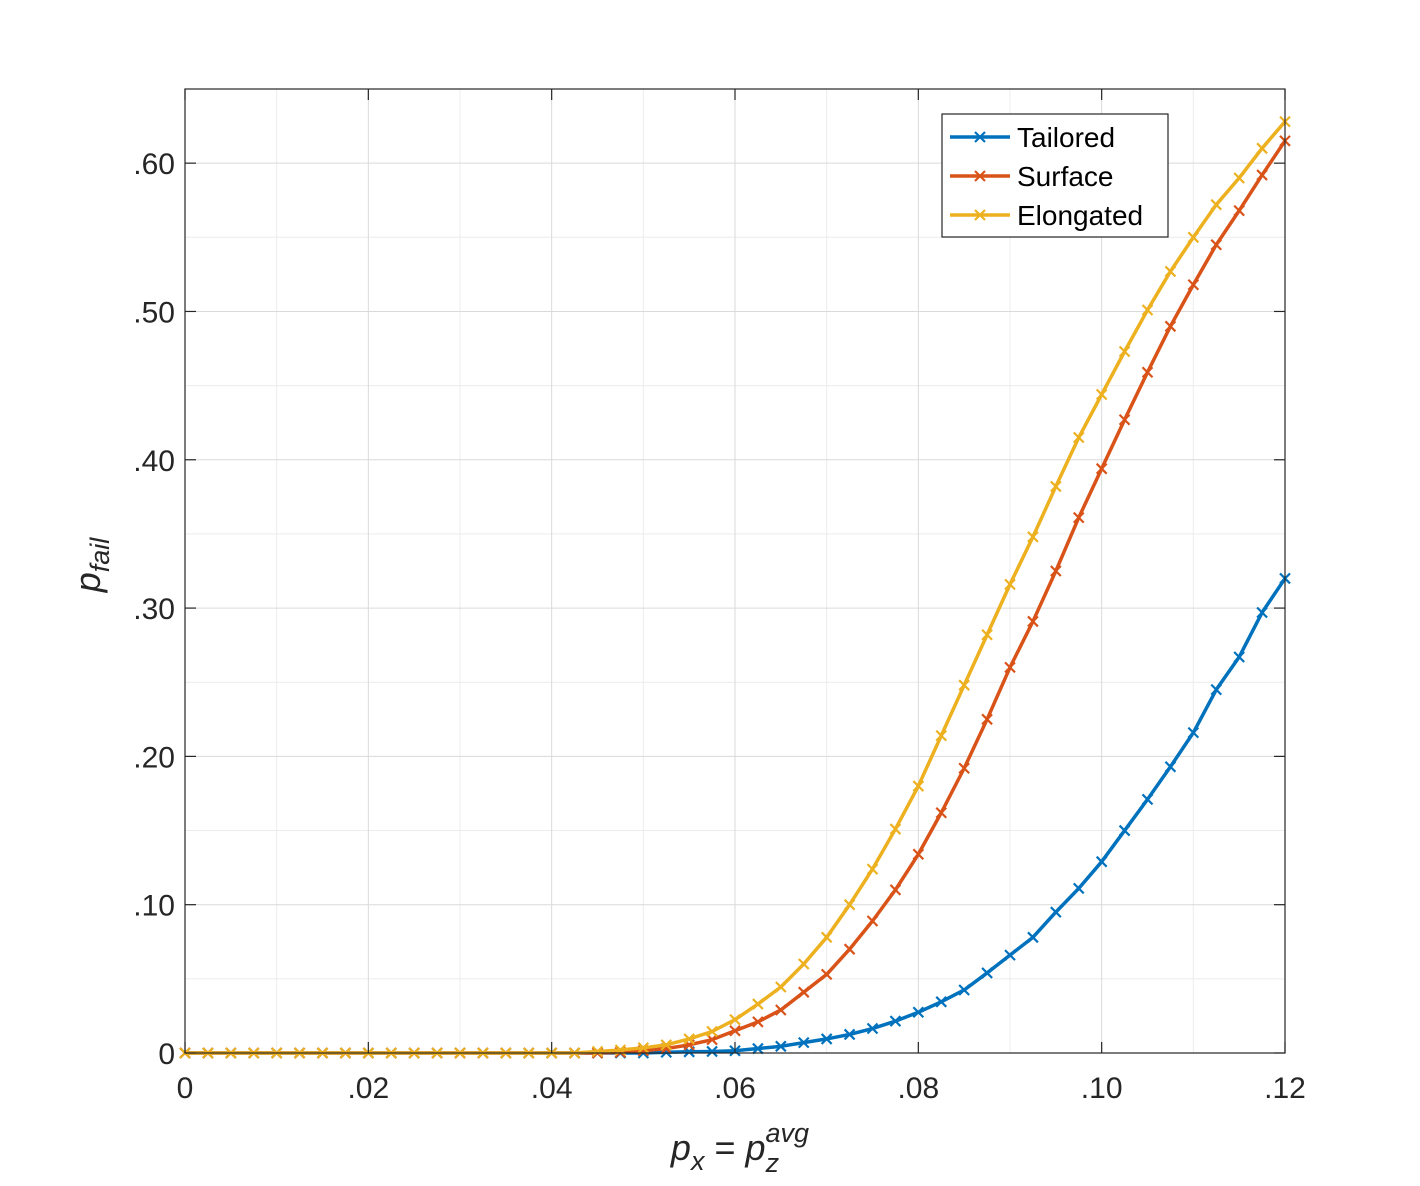  Describe the element at coordinates (1102, 1088) in the screenshot. I see `x-tick-label: .10` at that location.